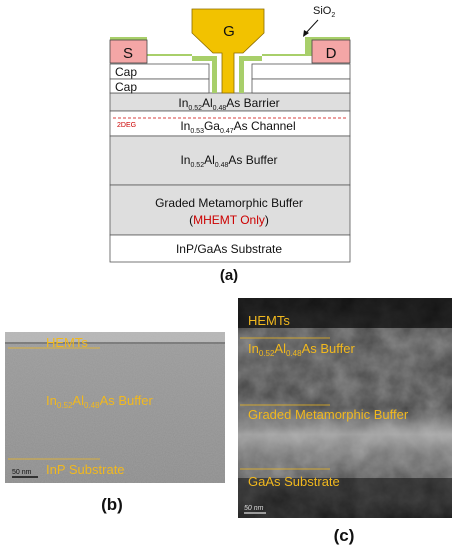 The width and height of the screenshot is (455, 550). I want to click on barrier-label: In0.52Al0.48As Barrier, so click(228, 104).